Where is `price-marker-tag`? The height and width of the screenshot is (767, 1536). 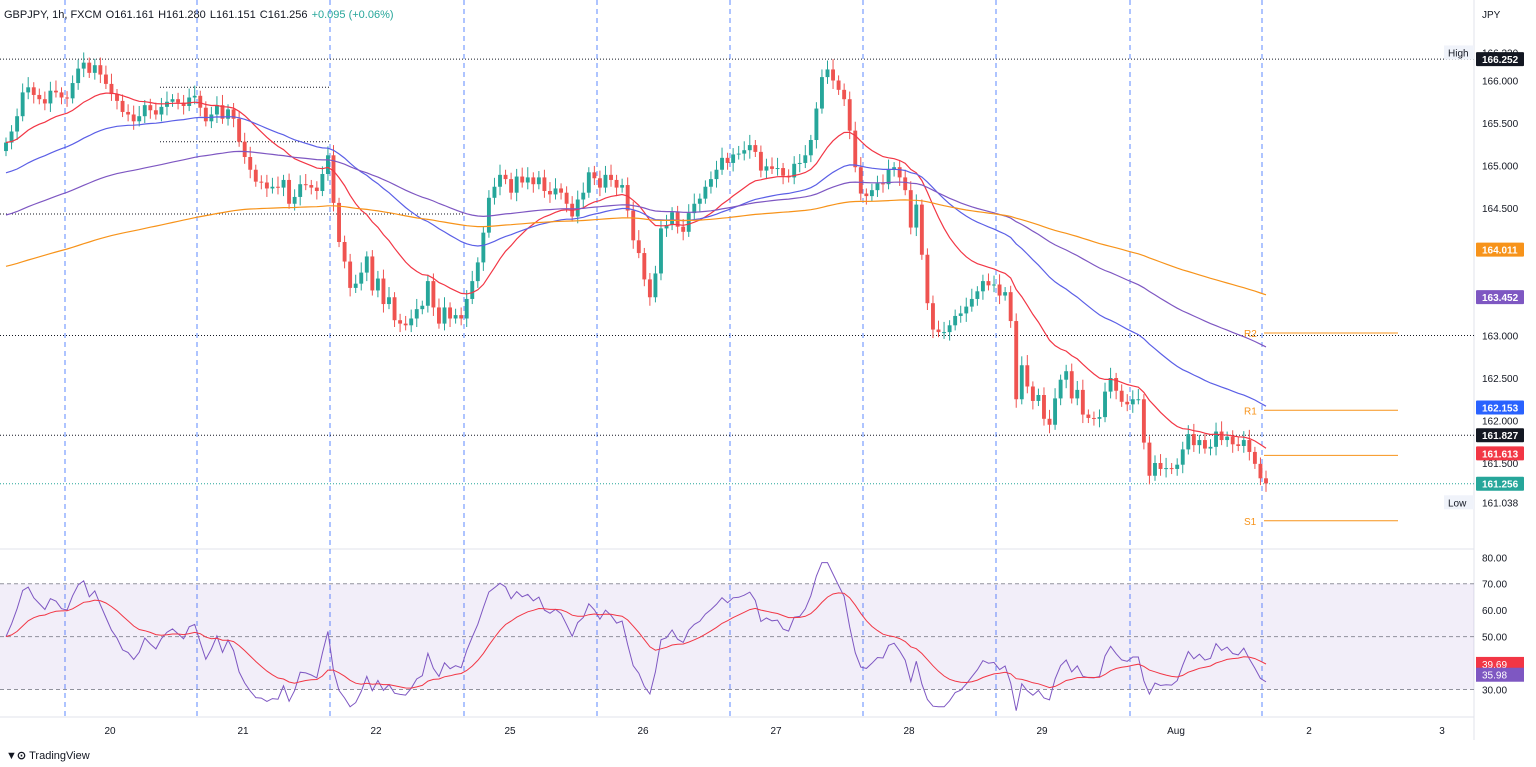
price-marker-tag is located at coordinates (1459, 52).